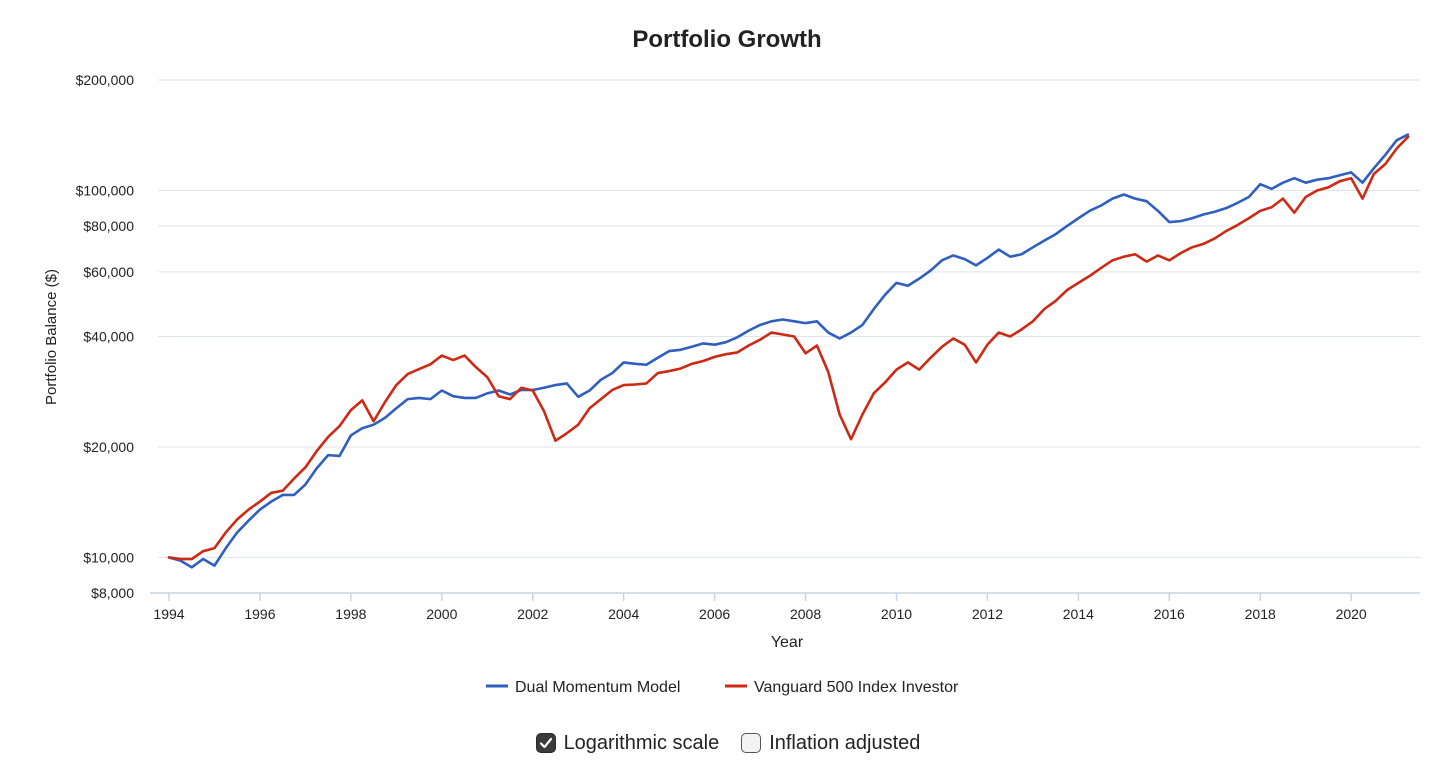 The image size is (1456, 770). Describe the element at coordinates (623, 614) in the screenshot. I see `x-tick-label: 2004` at that location.